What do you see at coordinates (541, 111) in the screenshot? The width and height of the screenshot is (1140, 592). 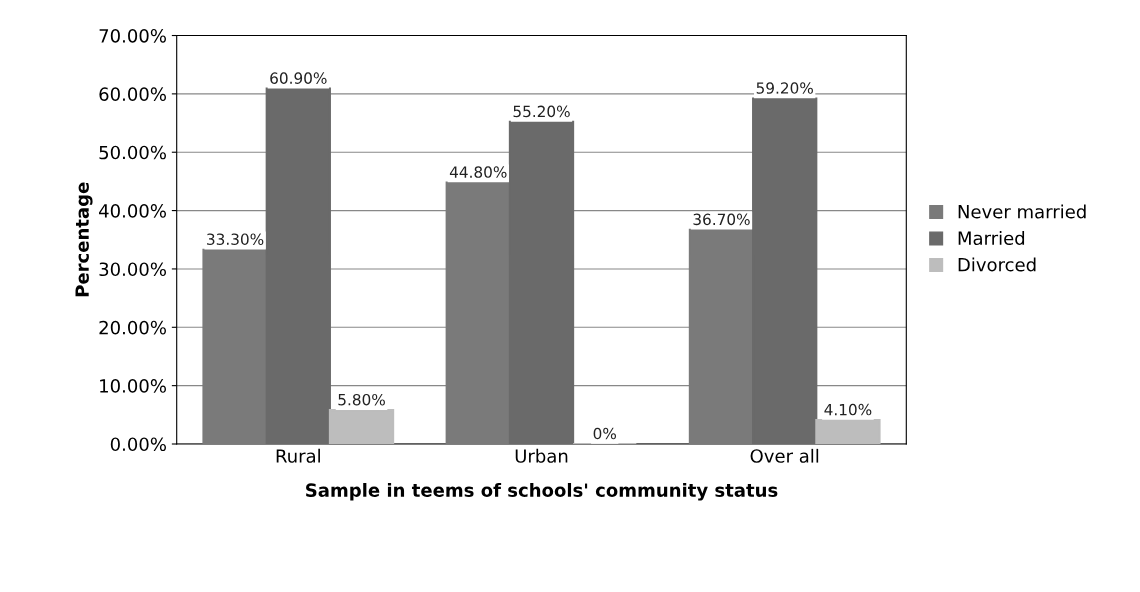 I see `data-label: 55.20%` at bounding box center [541, 111].